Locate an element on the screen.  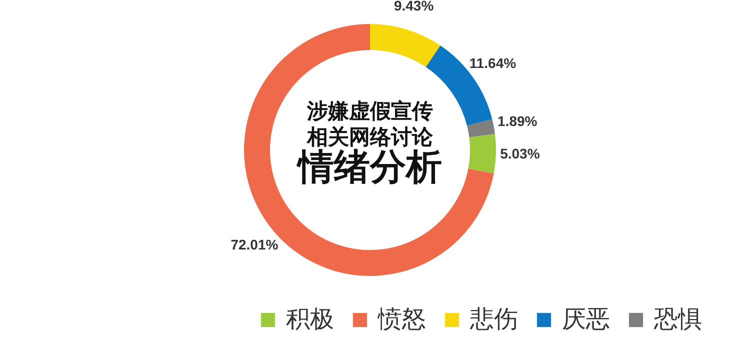
data-label: 9.43% is located at coordinates (414, 7).